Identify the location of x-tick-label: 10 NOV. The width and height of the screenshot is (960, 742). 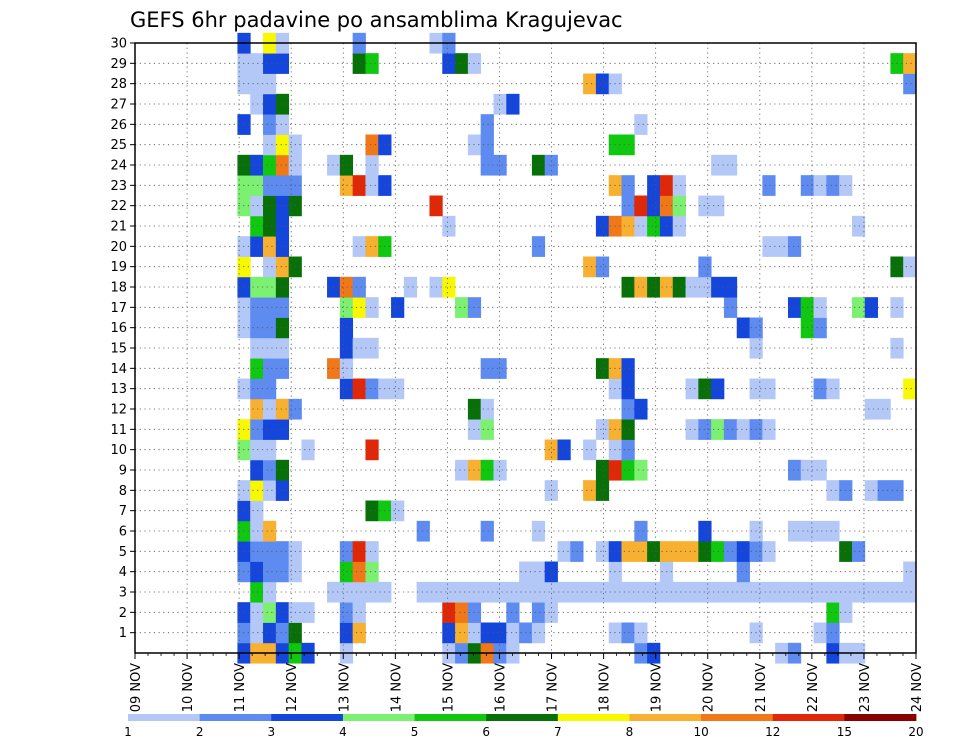
(188, 687).